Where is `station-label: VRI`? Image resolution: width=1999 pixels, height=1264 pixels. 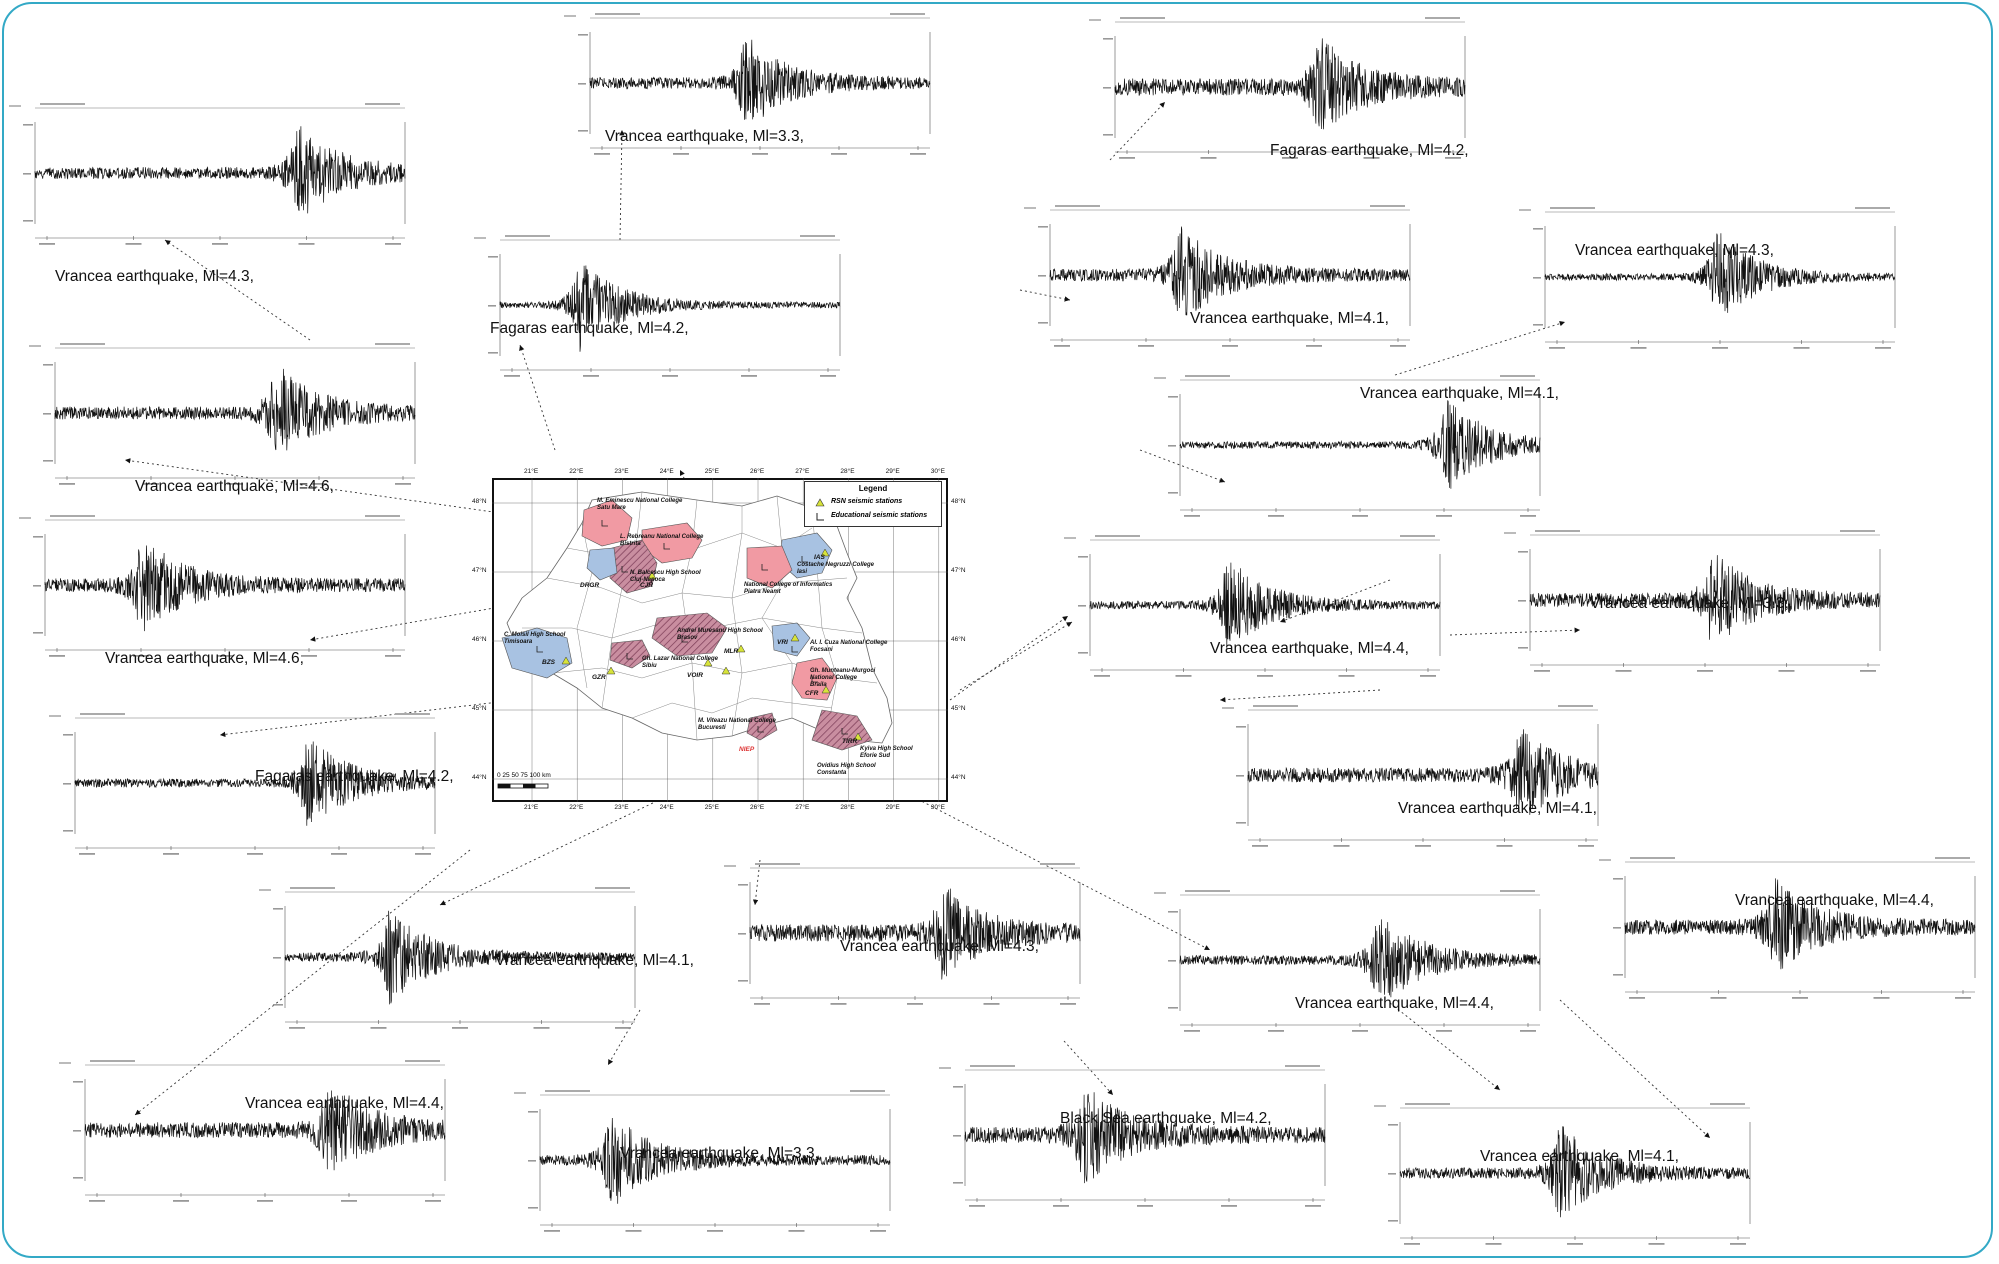
station-label: VRI is located at coordinates (782, 642).